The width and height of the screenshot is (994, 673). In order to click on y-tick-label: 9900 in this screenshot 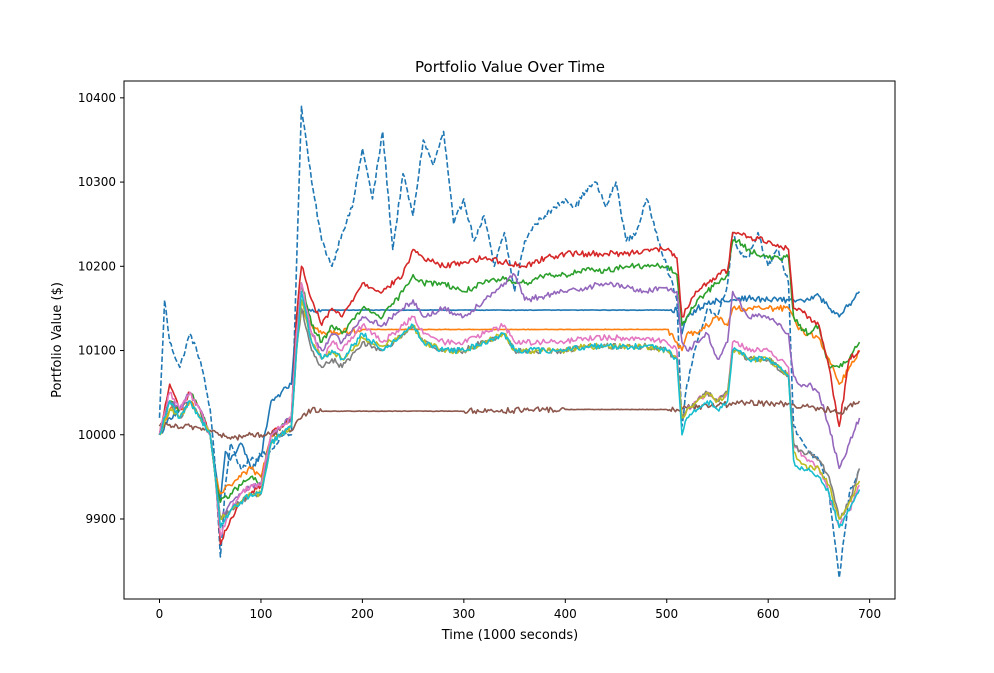, I will do `click(100, 519)`.